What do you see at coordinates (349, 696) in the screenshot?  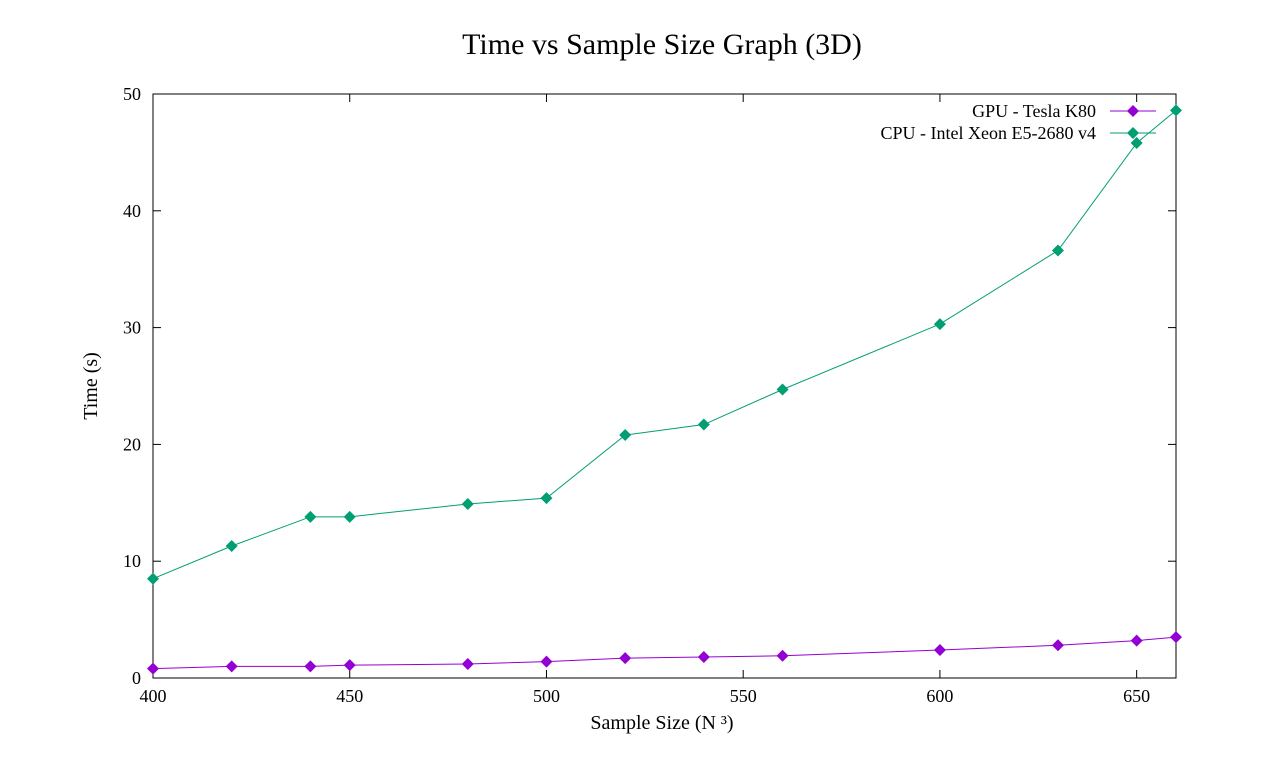 I see `x-tick-label: 450` at bounding box center [349, 696].